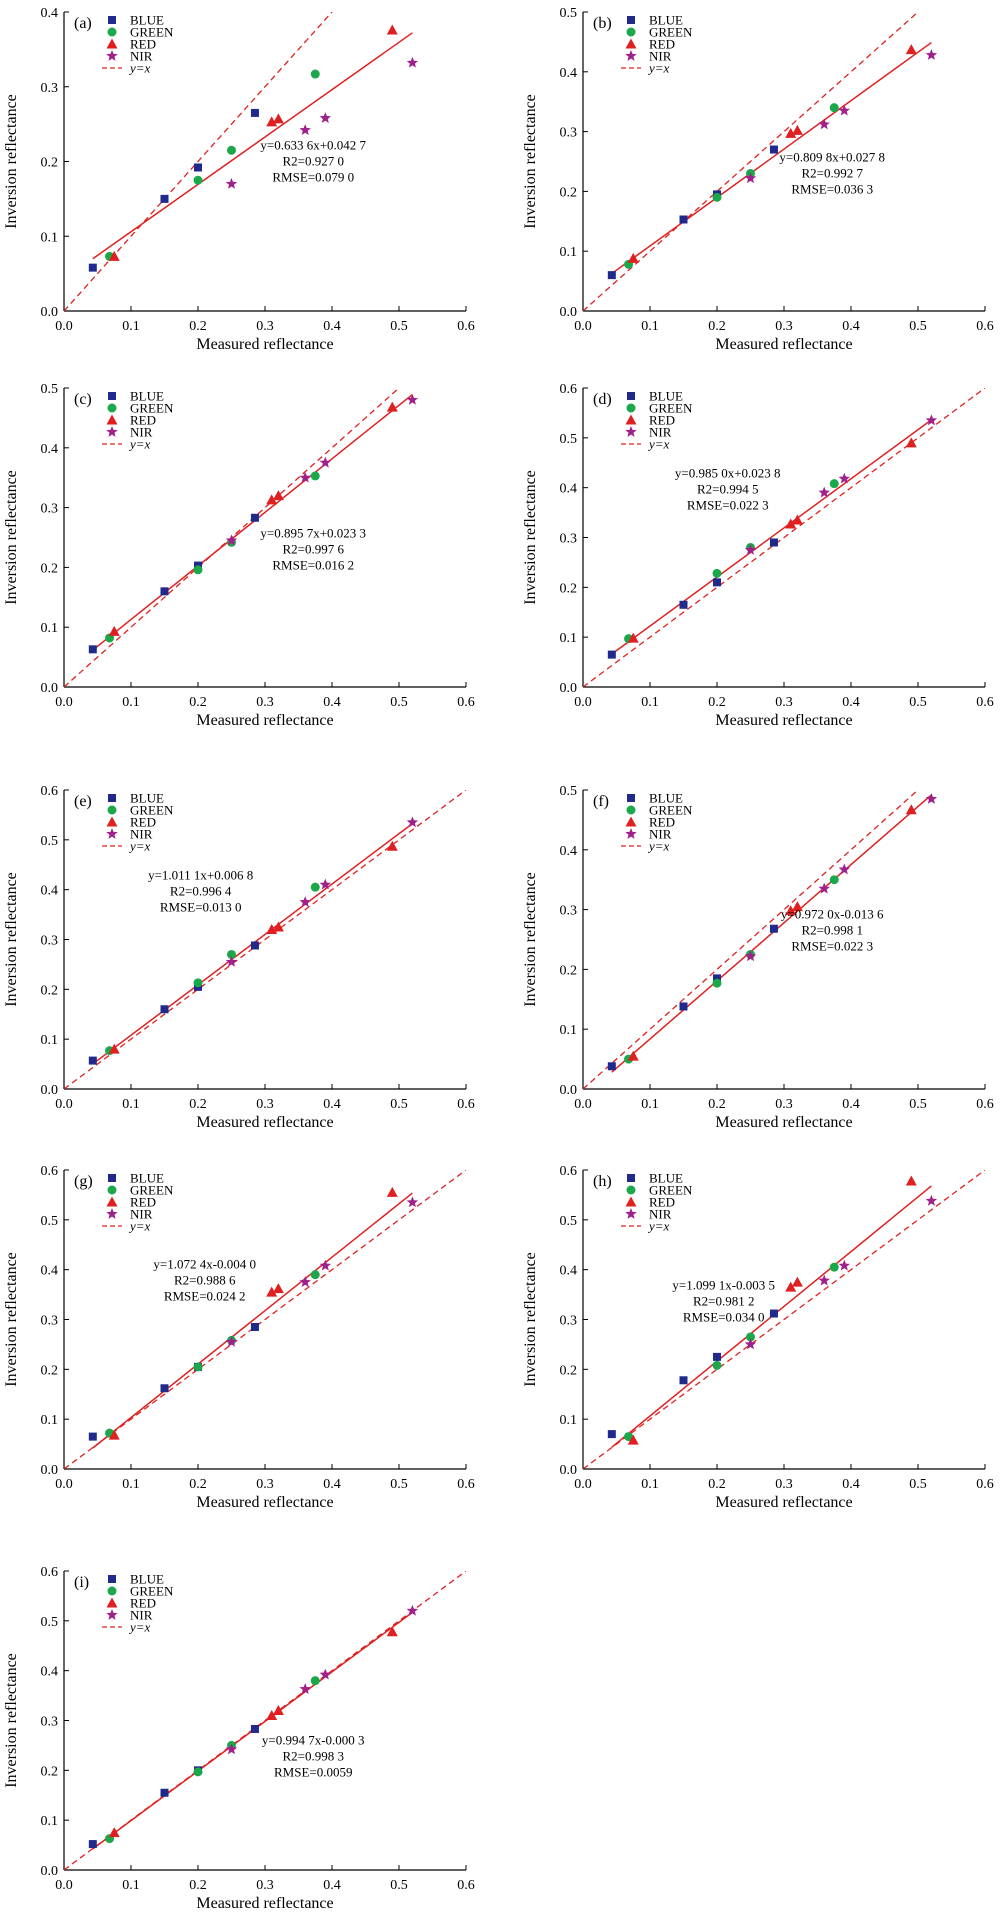 The height and width of the screenshot is (1931, 1003). What do you see at coordinates (50, 891) in the screenshot?
I see `y-tick-label: 0.4` at bounding box center [50, 891].